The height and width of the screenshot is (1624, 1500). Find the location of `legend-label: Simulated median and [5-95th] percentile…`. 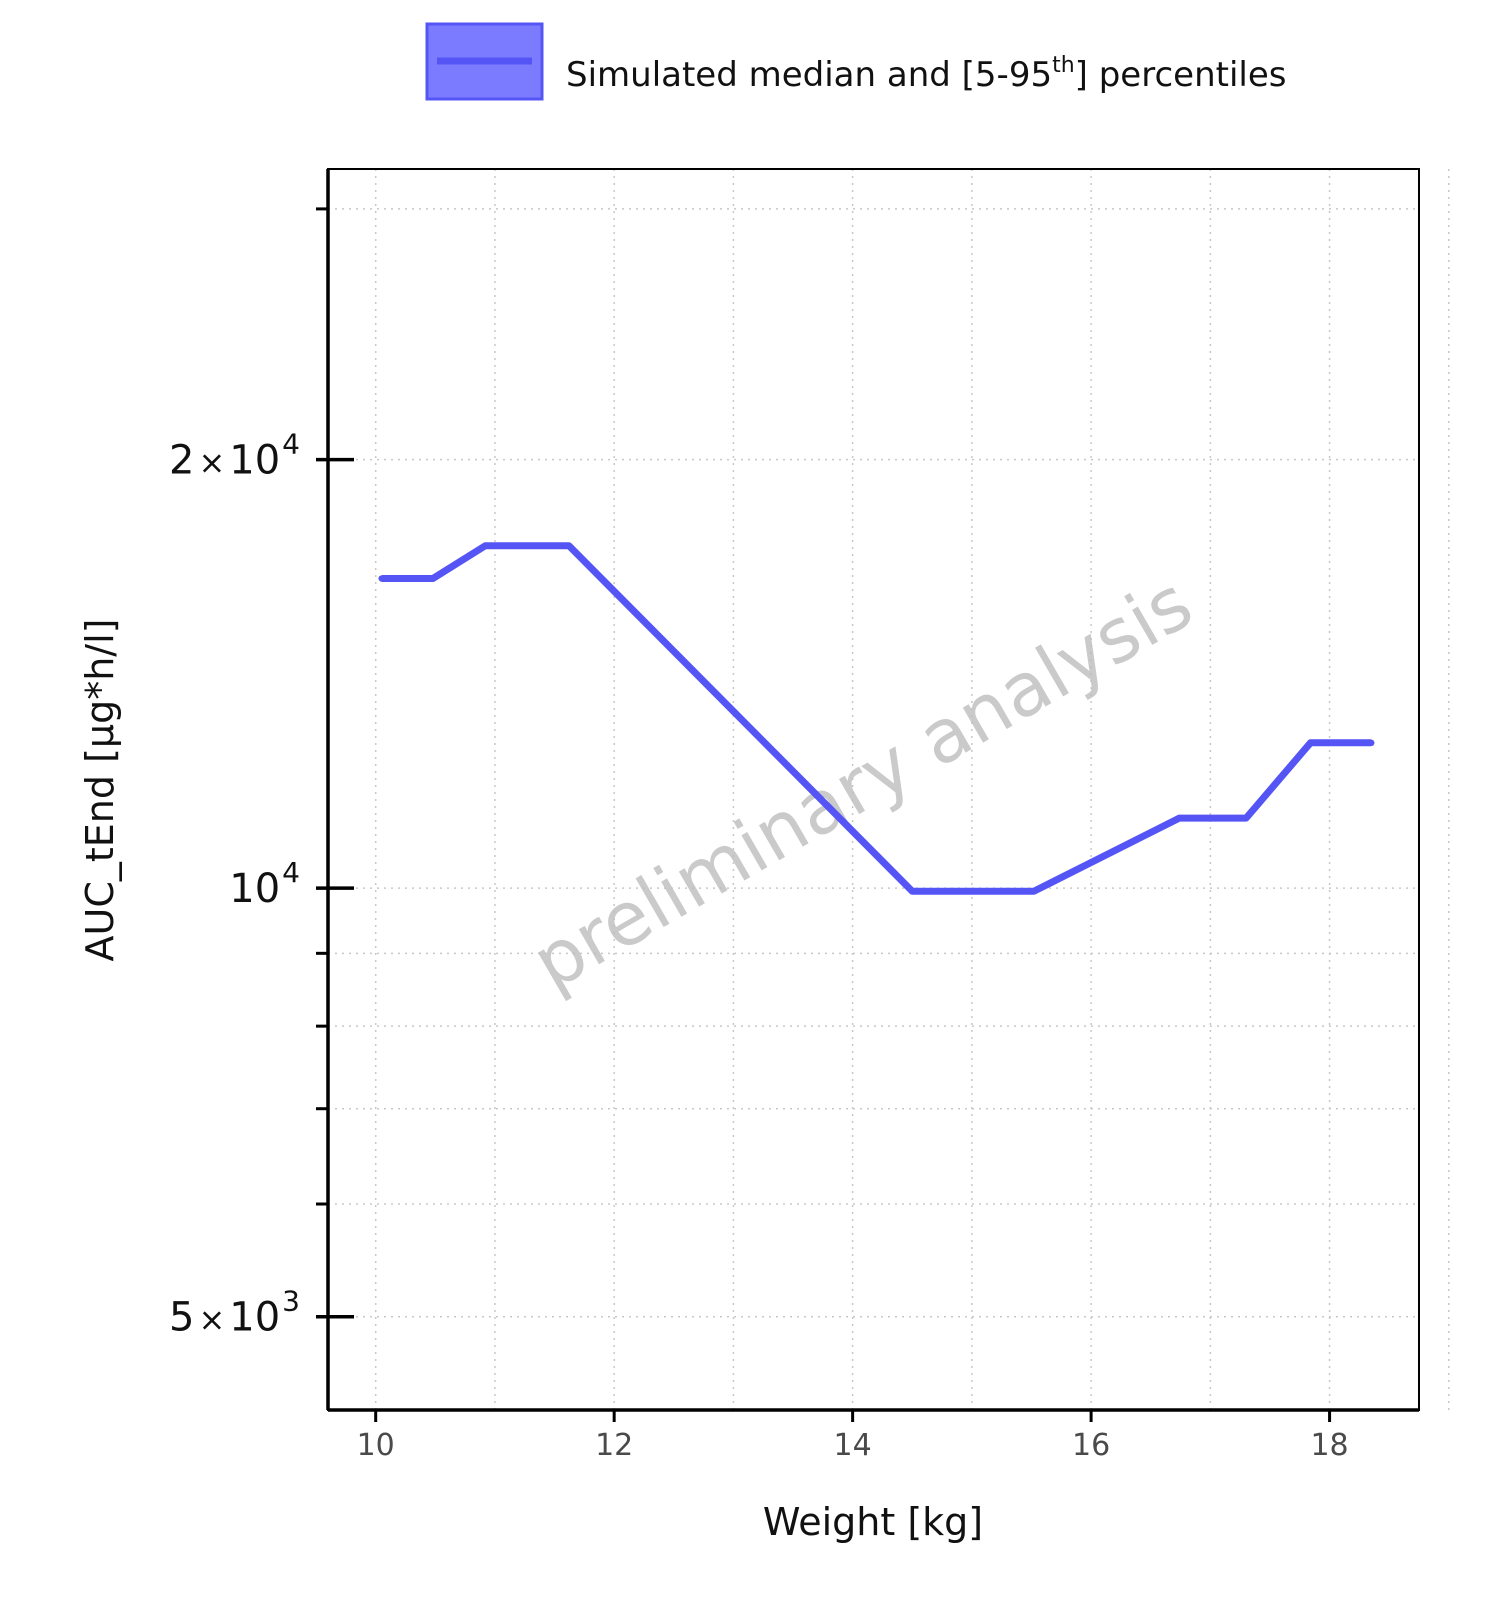

legend-label: Simulated median and [5-95th] percentile… is located at coordinates (926, 74).